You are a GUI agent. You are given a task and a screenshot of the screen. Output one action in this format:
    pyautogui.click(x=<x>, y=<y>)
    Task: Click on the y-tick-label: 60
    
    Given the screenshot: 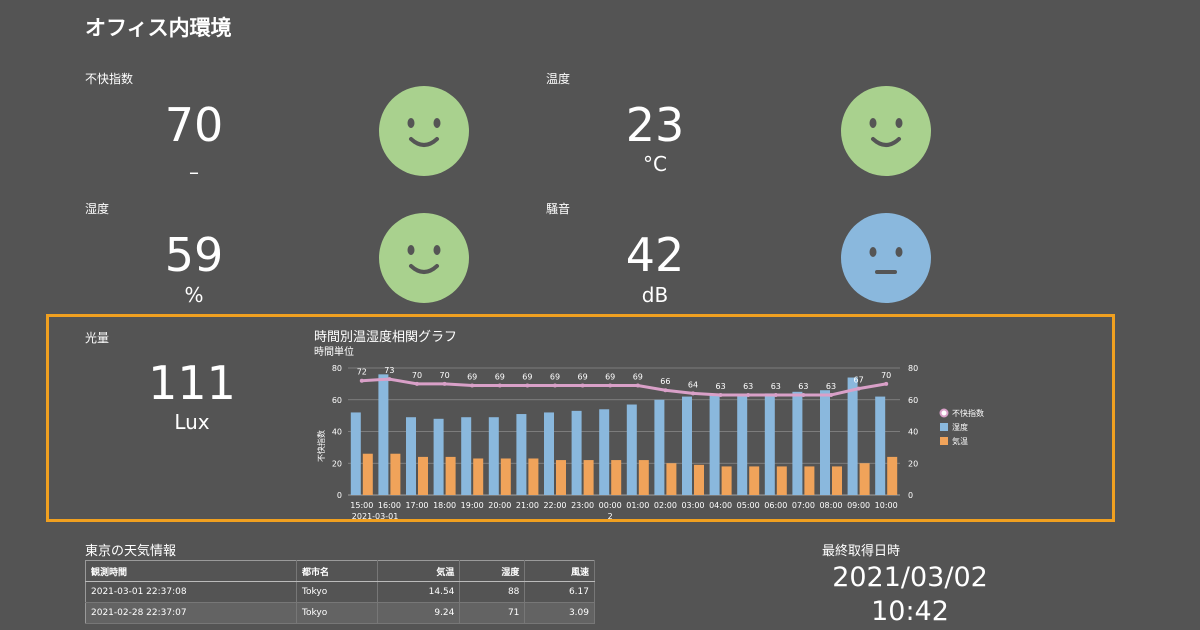 What is the action you would take?
    pyautogui.click(x=337, y=400)
    